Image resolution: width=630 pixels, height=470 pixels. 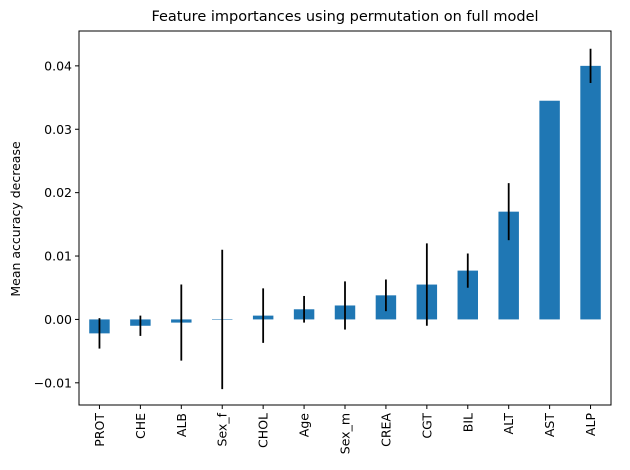 What do you see at coordinates (345, 433) in the screenshot?
I see `x-tick-label: Sex_m` at bounding box center [345, 433].